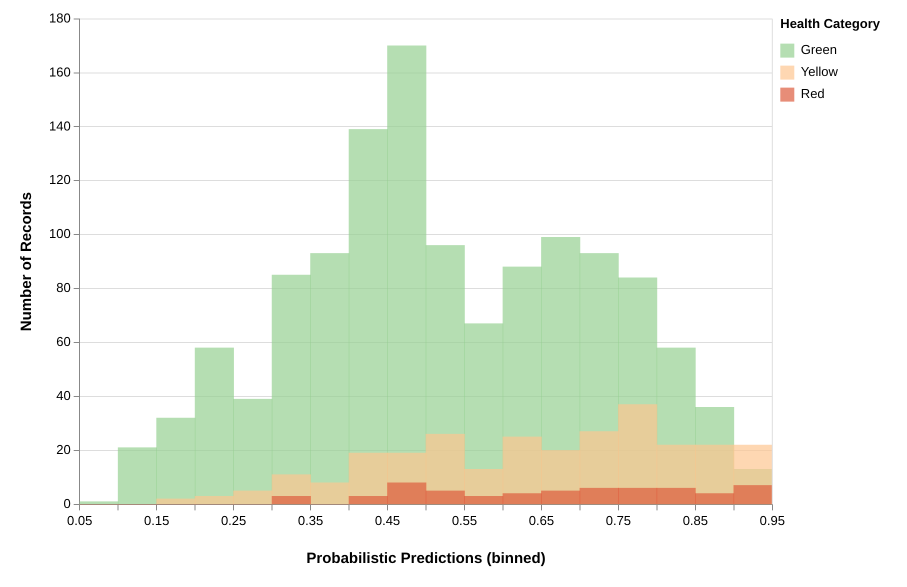  Describe the element at coordinates (772, 520) in the screenshot. I see `x-tick-label: 0.95` at that location.